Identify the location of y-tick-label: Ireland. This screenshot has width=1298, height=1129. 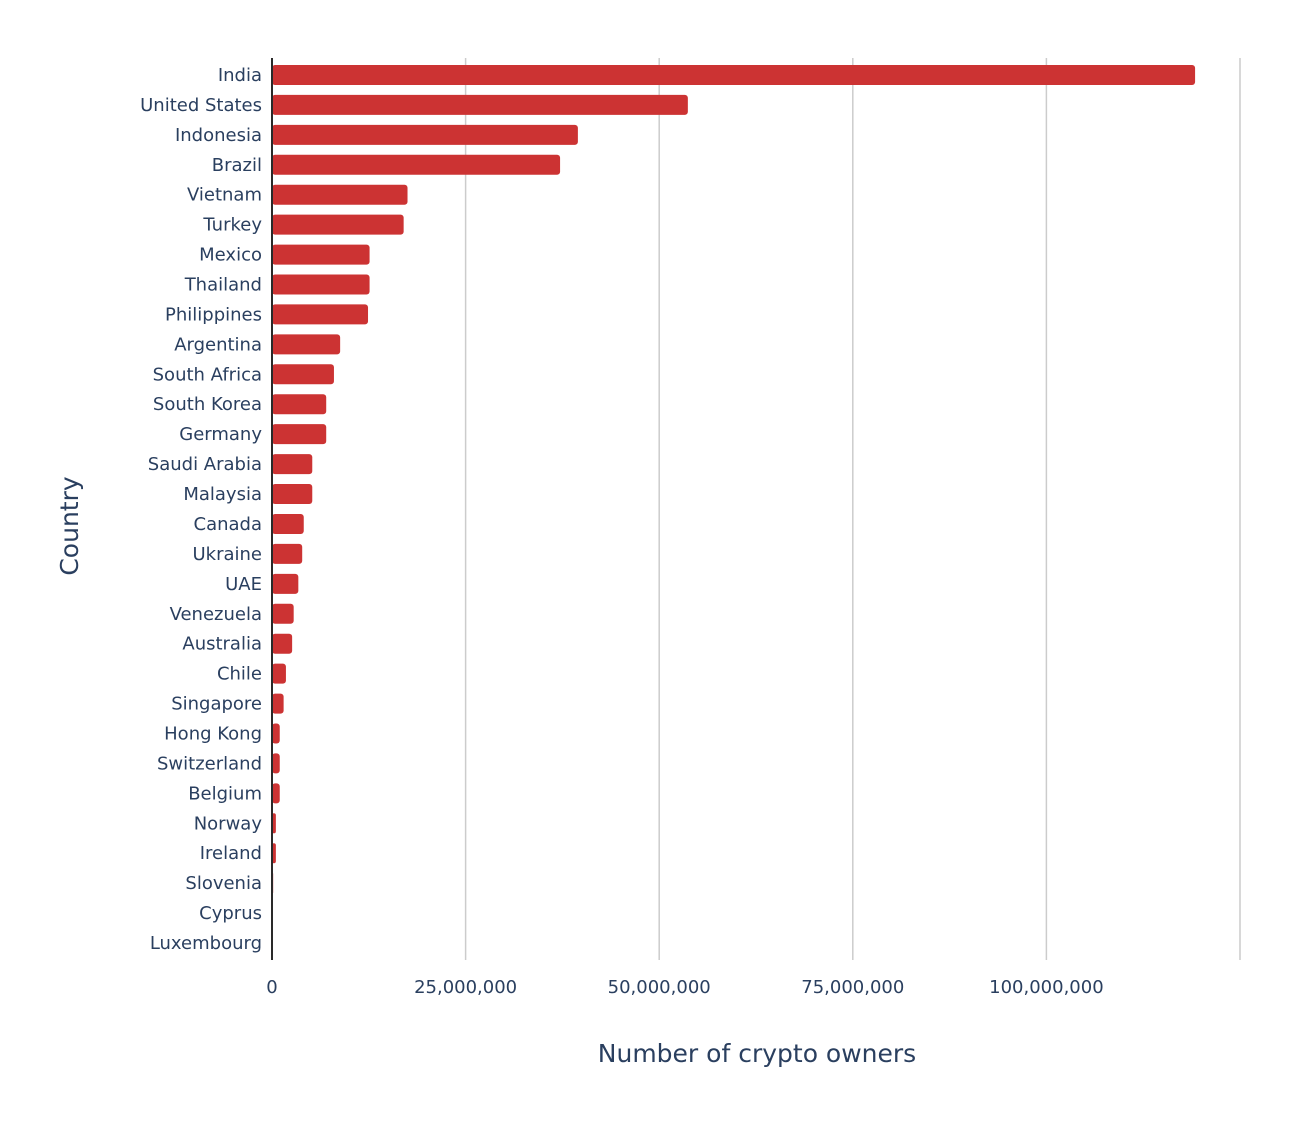
(231, 853).